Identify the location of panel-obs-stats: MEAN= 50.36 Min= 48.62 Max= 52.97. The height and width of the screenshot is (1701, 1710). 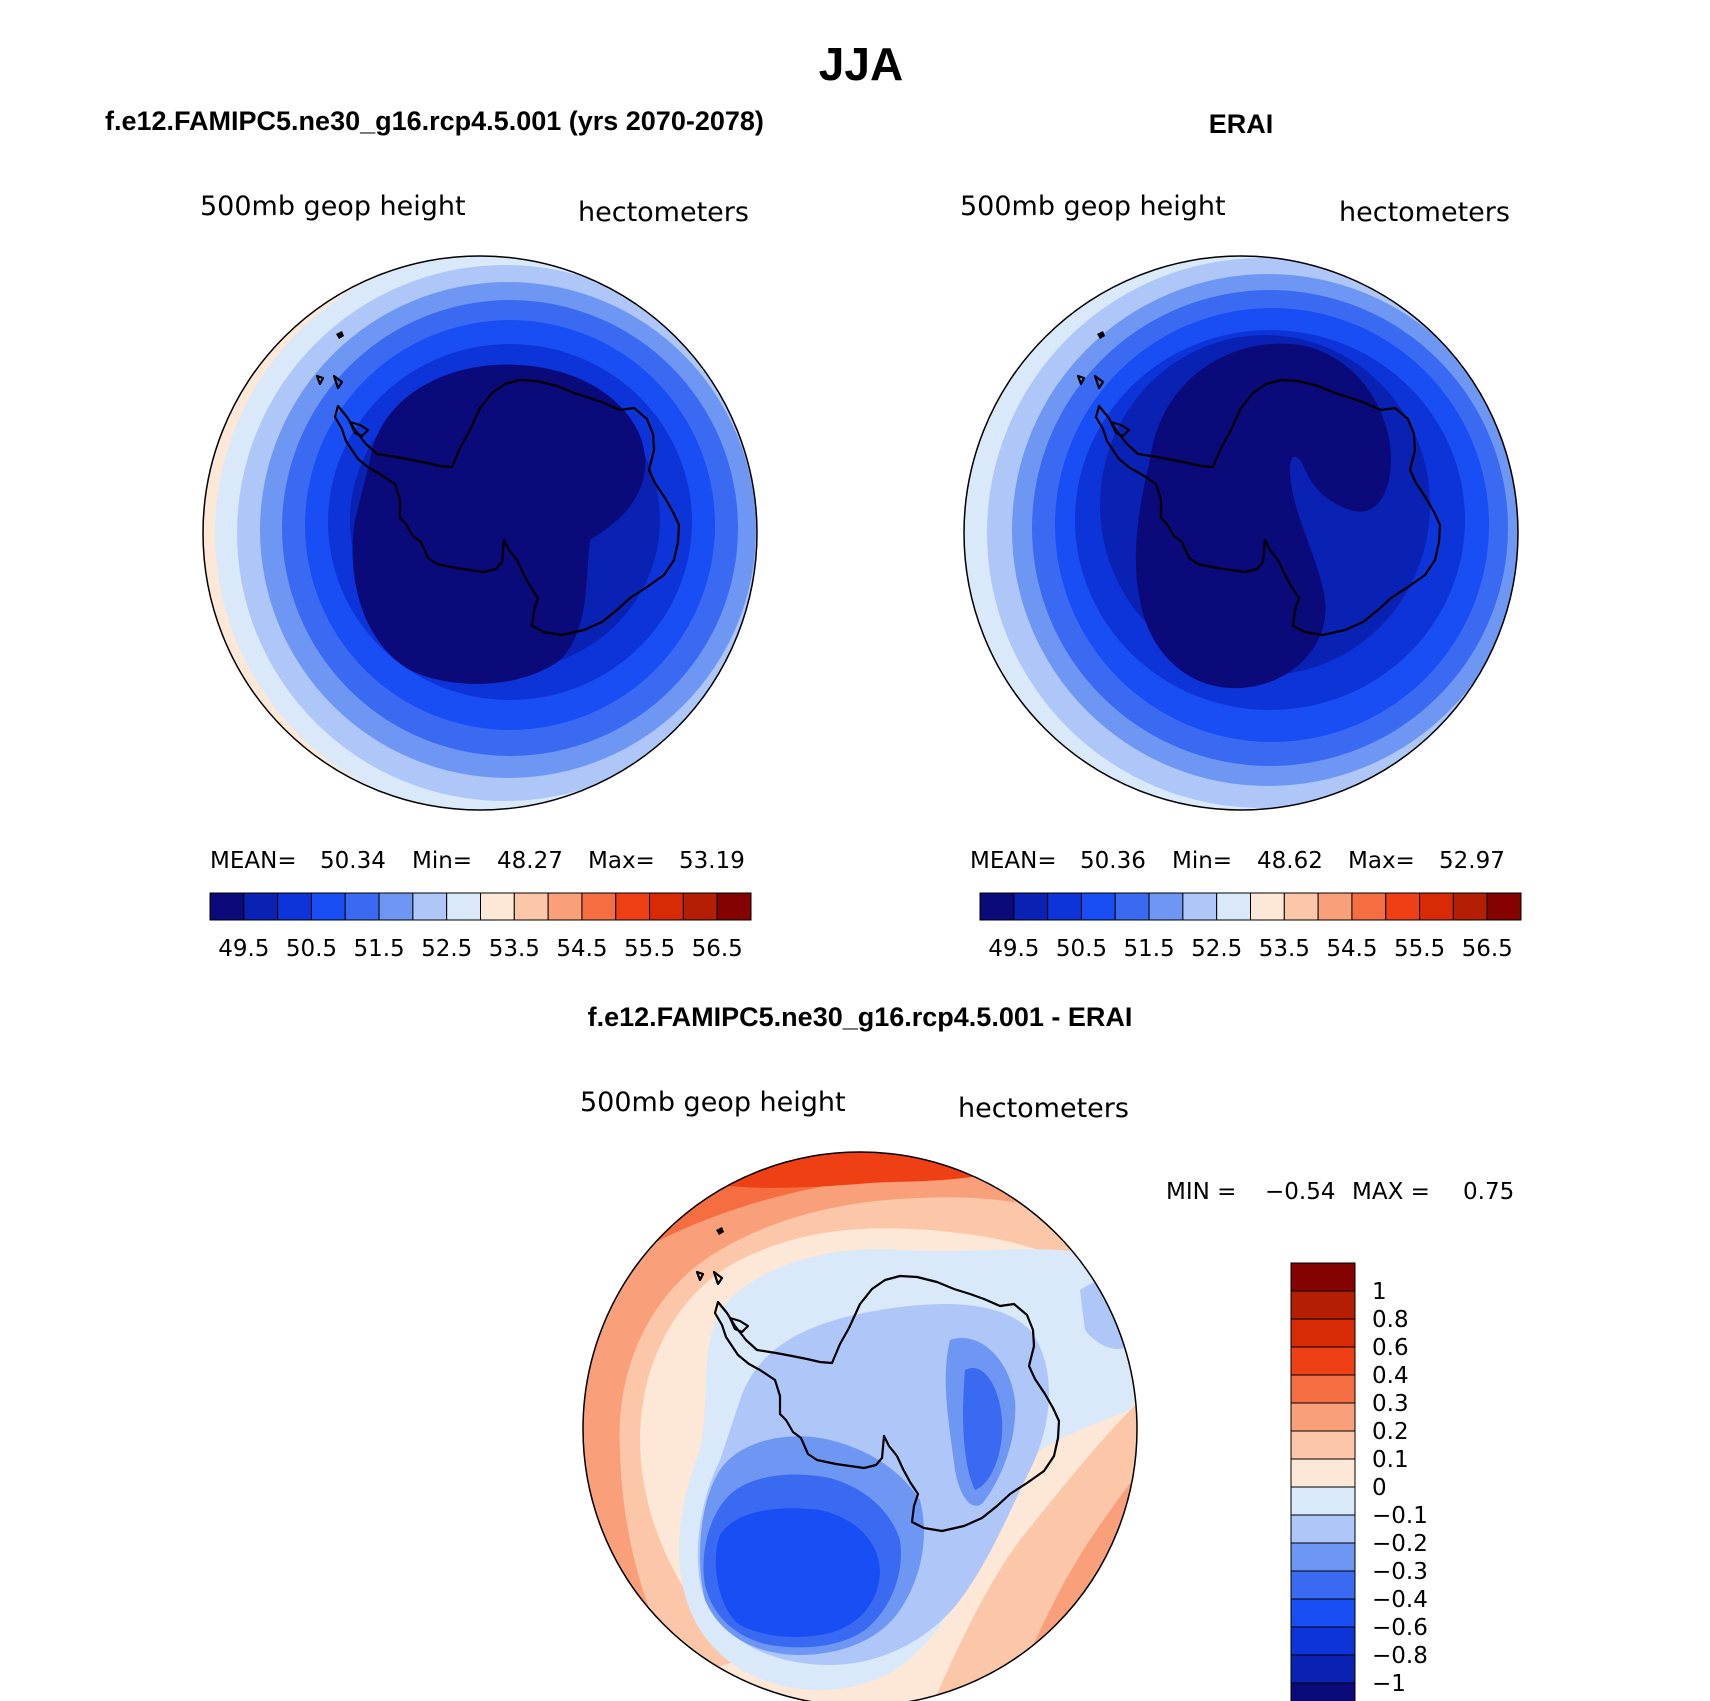
(1237, 861).